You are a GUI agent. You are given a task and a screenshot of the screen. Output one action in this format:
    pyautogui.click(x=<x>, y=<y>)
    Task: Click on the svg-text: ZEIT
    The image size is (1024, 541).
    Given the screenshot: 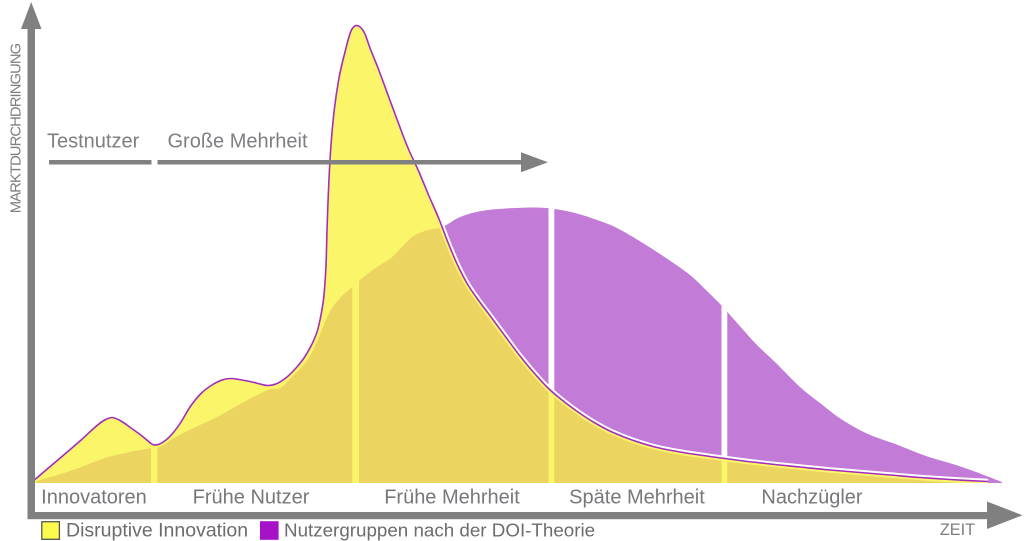 What is the action you would take?
    pyautogui.click(x=957, y=530)
    